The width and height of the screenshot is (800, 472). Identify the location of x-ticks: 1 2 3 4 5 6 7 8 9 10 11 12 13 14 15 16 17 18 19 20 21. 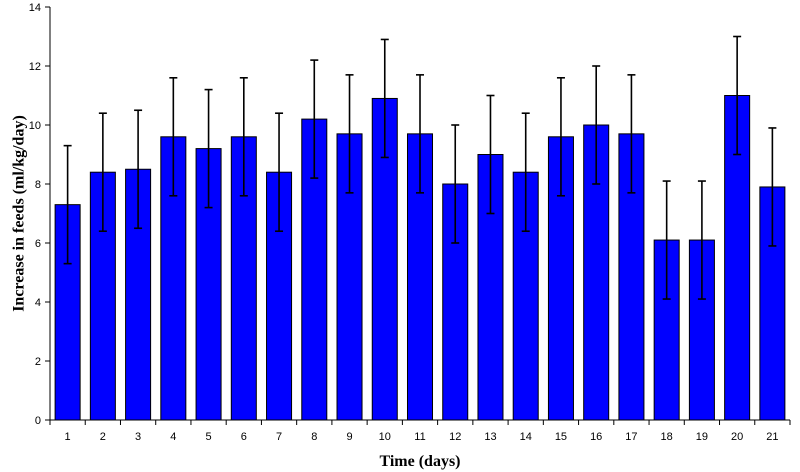
(420, 431).